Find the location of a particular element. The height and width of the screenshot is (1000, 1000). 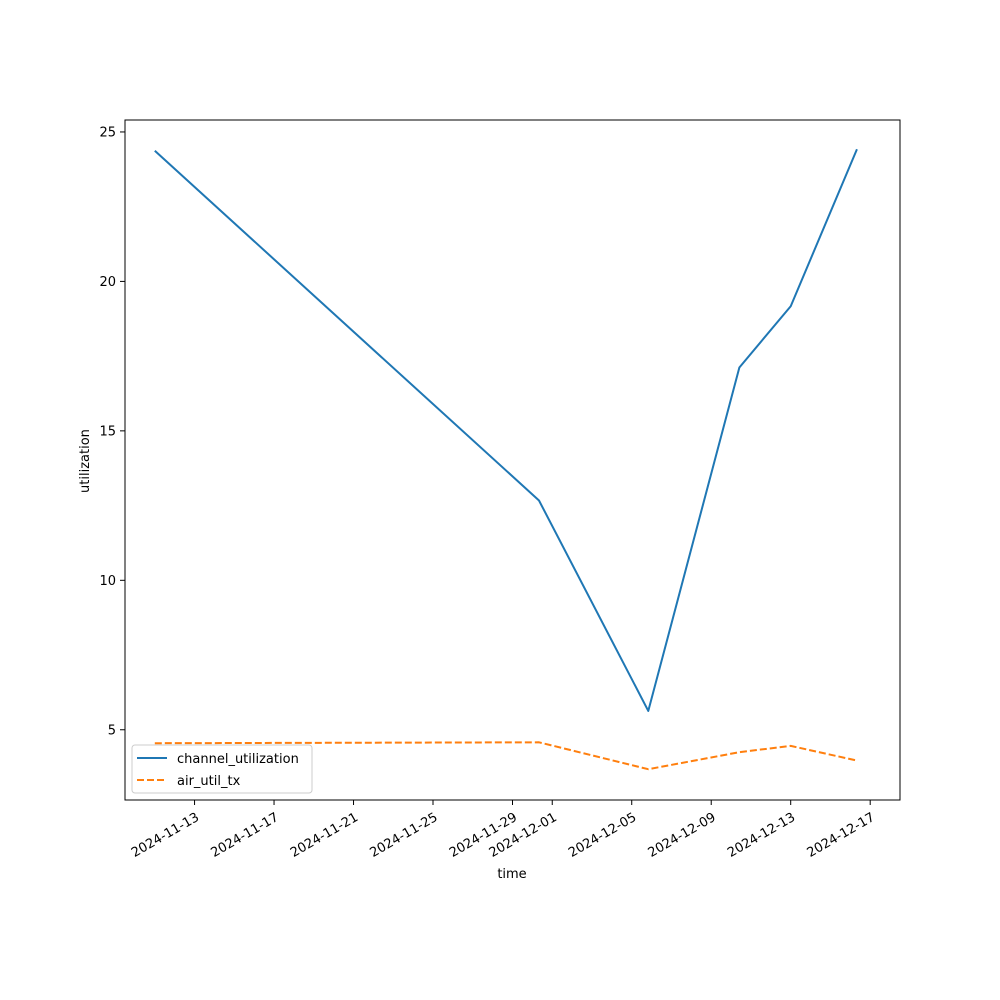

y-tick-label: 10 is located at coordinates (107, 581).